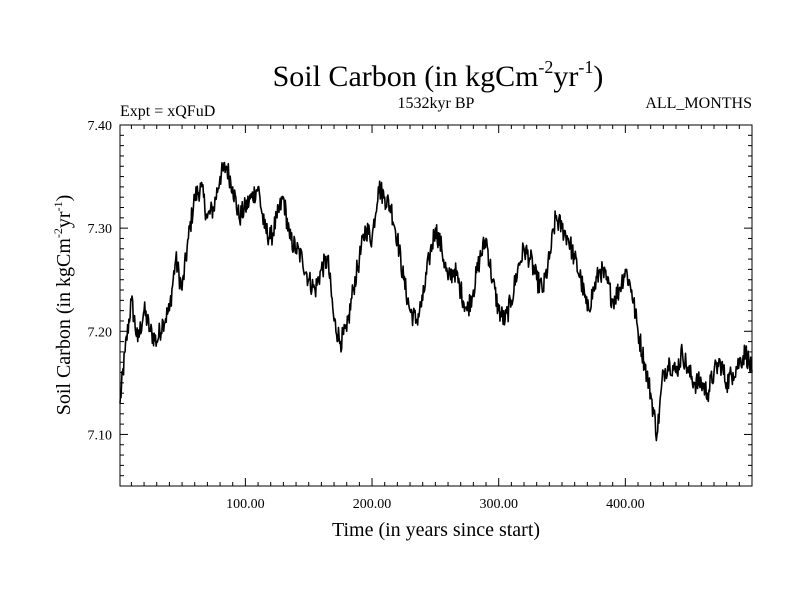  What do you see at coordinates (100, 435) in the screenshot?
I see `y-tick-label: 7.10` at bounding box center [100, 435].